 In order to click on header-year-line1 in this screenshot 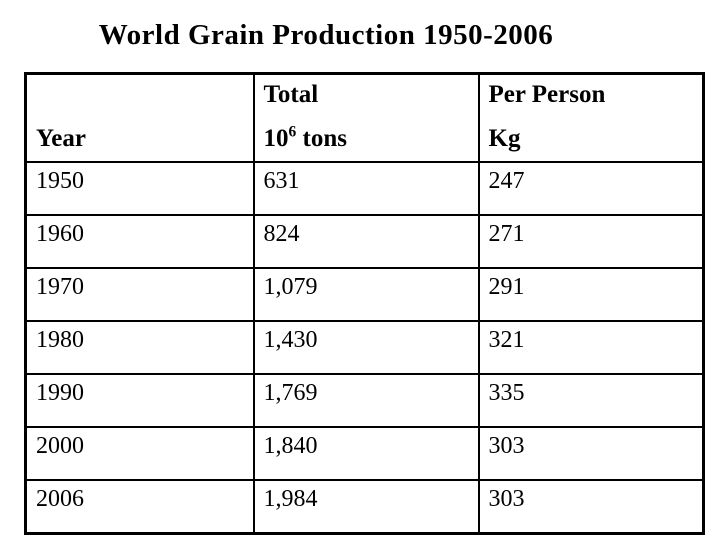, I will do `click(143, 83)`.